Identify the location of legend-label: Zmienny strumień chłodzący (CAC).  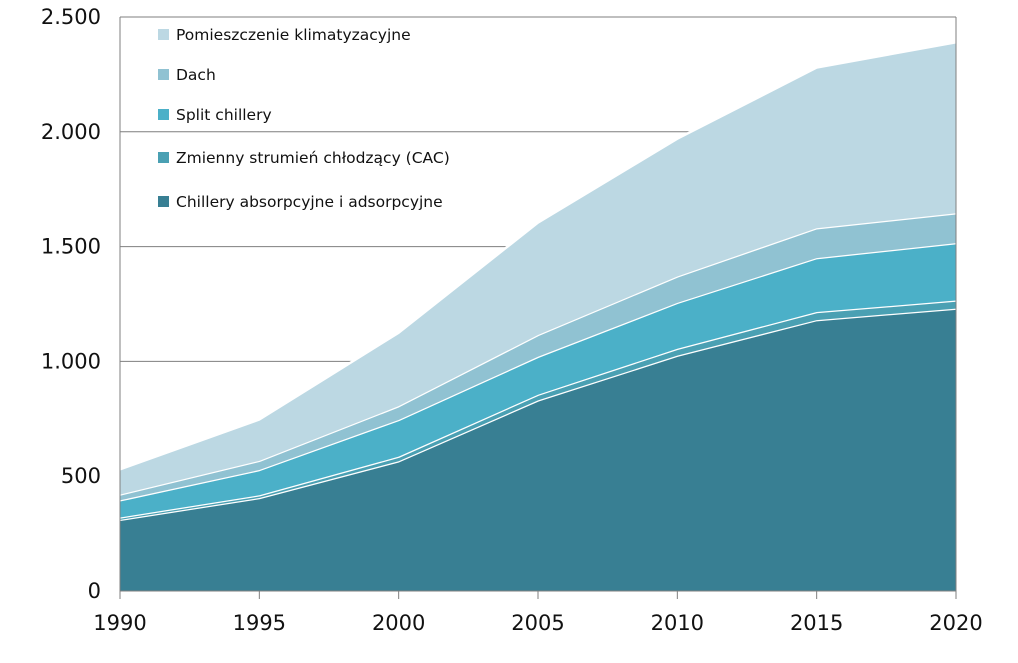
(313, 158).